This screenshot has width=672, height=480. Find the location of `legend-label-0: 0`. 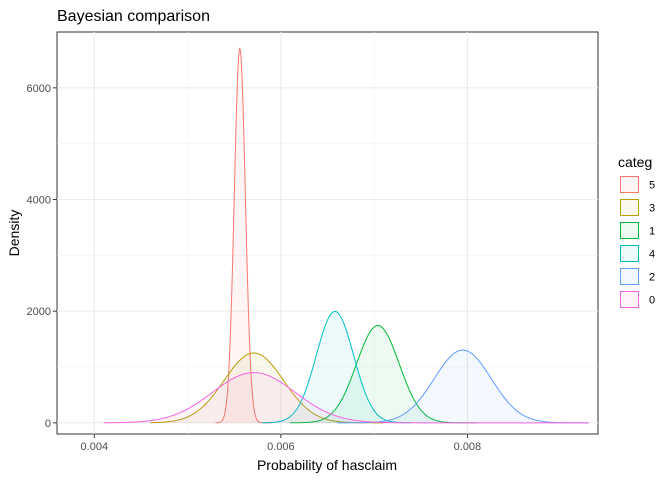

legend-label-0: 0 is located at coordinates (652, 301).